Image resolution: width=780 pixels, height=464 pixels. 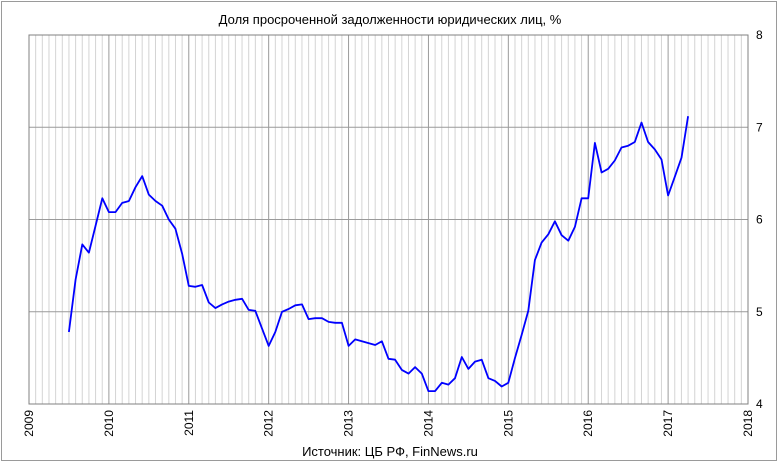 What do you see at coordinates (269, 423) in the screenshot?
I see `x-tick-label: 2012` at bounding box center [269, 423].